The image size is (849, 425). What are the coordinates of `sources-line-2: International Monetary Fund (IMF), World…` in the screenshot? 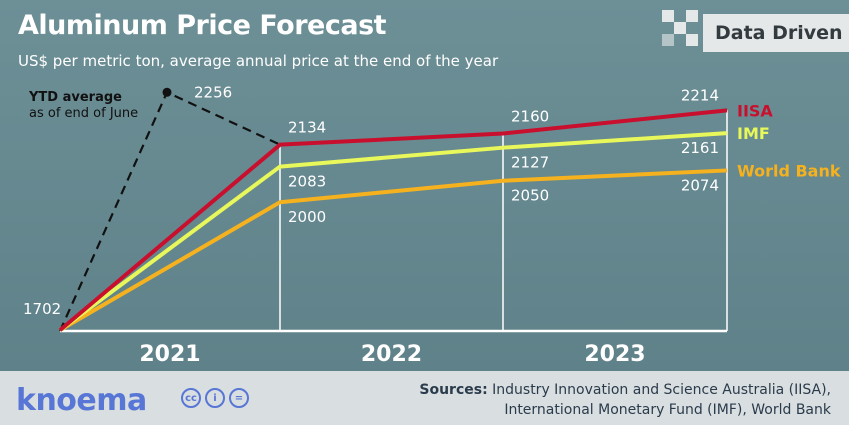 It's located at (667, 410).